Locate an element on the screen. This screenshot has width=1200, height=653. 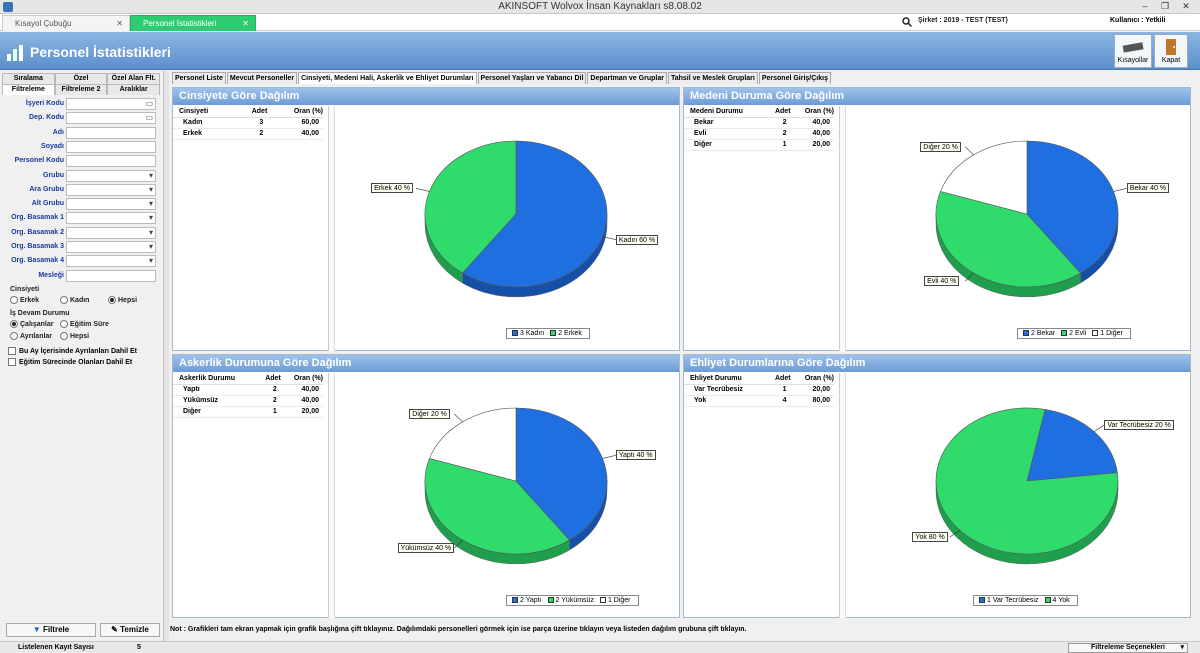
radio-hepsi: Hepsi is located at coordinates (122, 300).